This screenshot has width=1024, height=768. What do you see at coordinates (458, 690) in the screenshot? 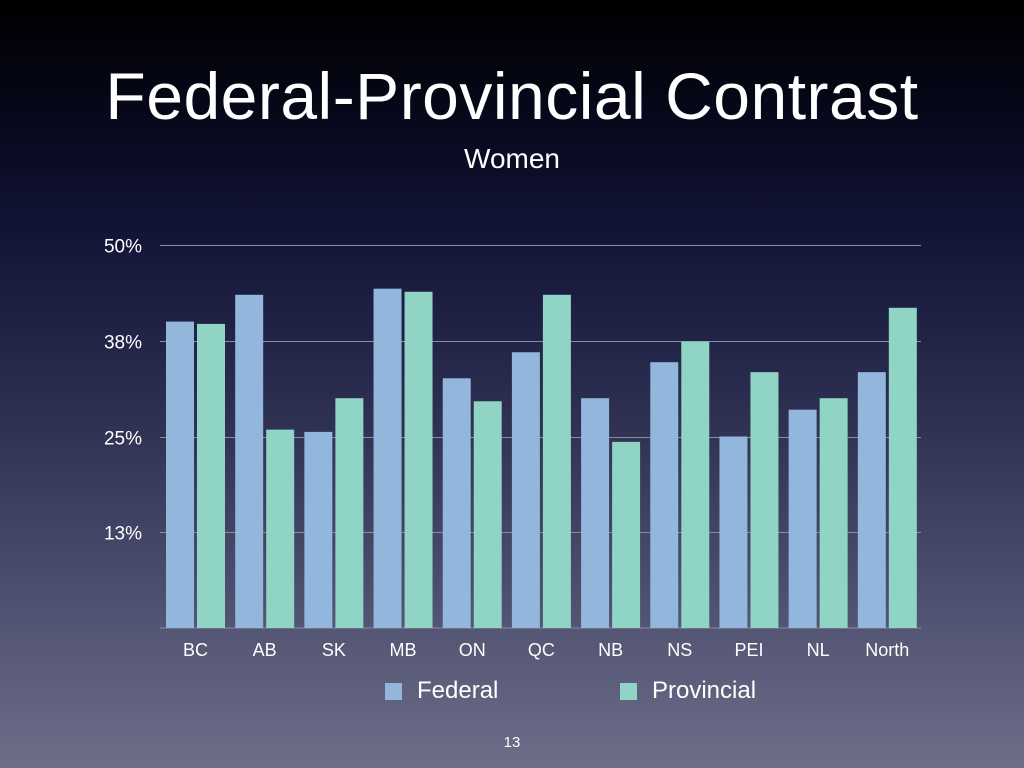
I see `legend-label-federal: Federal` at bounding box center [458, 690].